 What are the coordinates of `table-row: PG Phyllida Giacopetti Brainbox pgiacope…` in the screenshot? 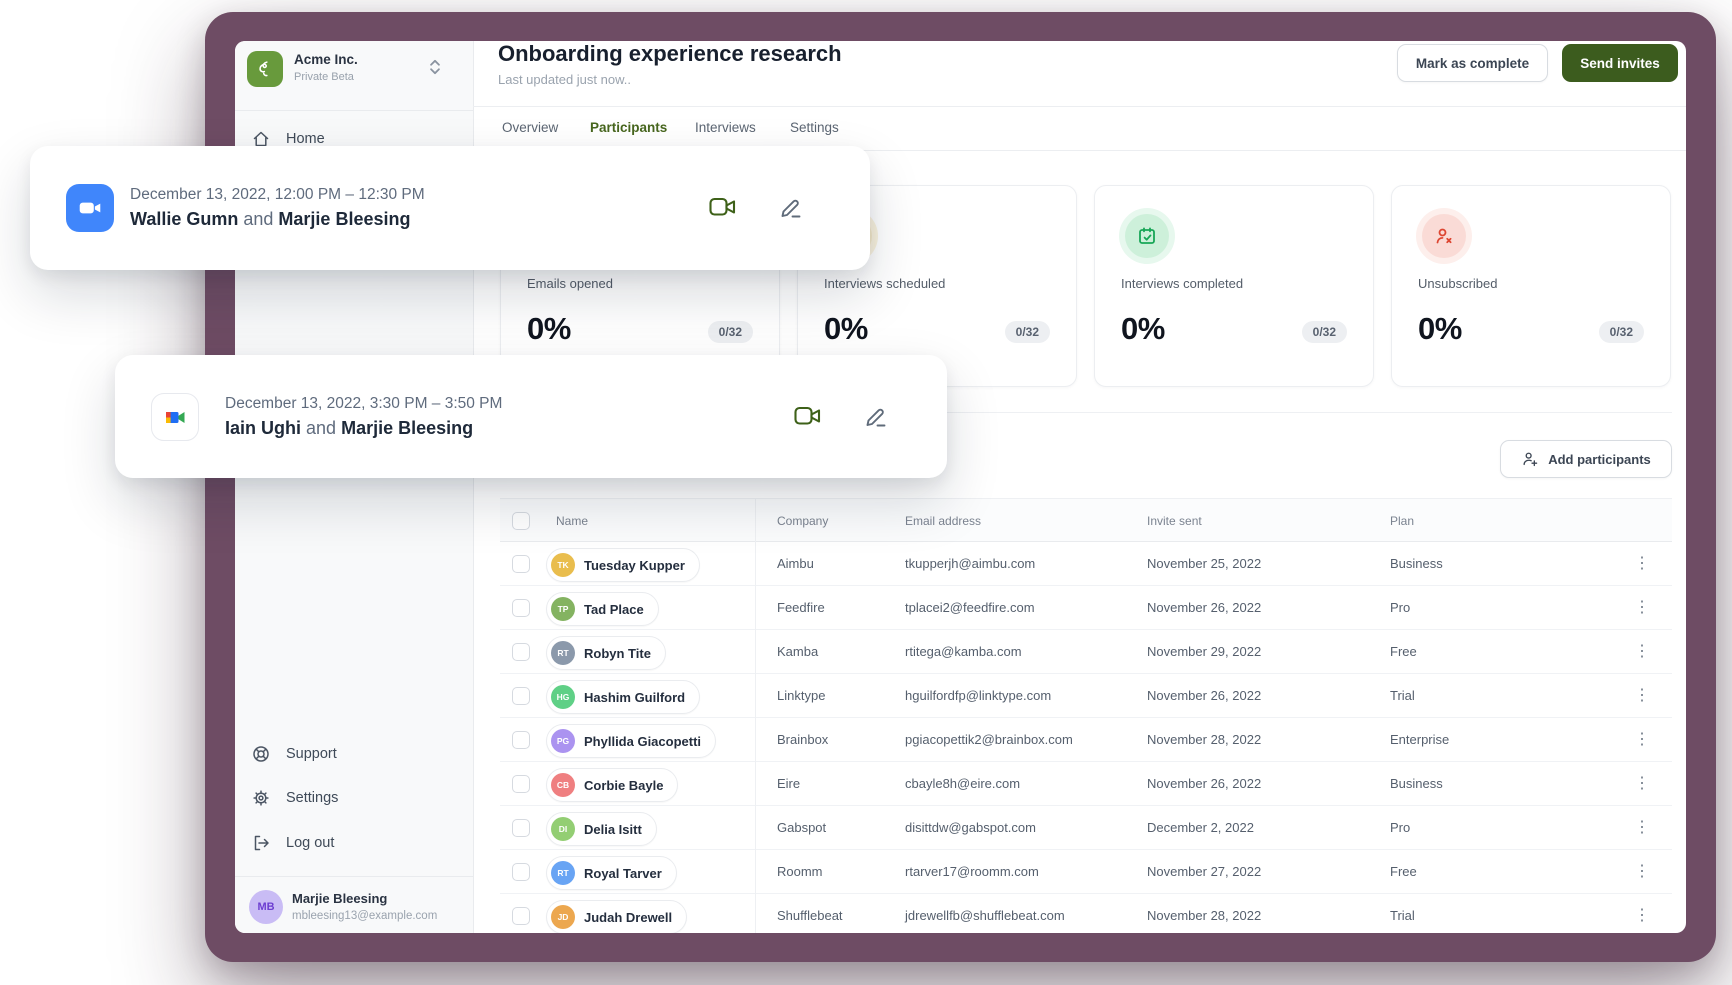 It's located at (1086, 740).